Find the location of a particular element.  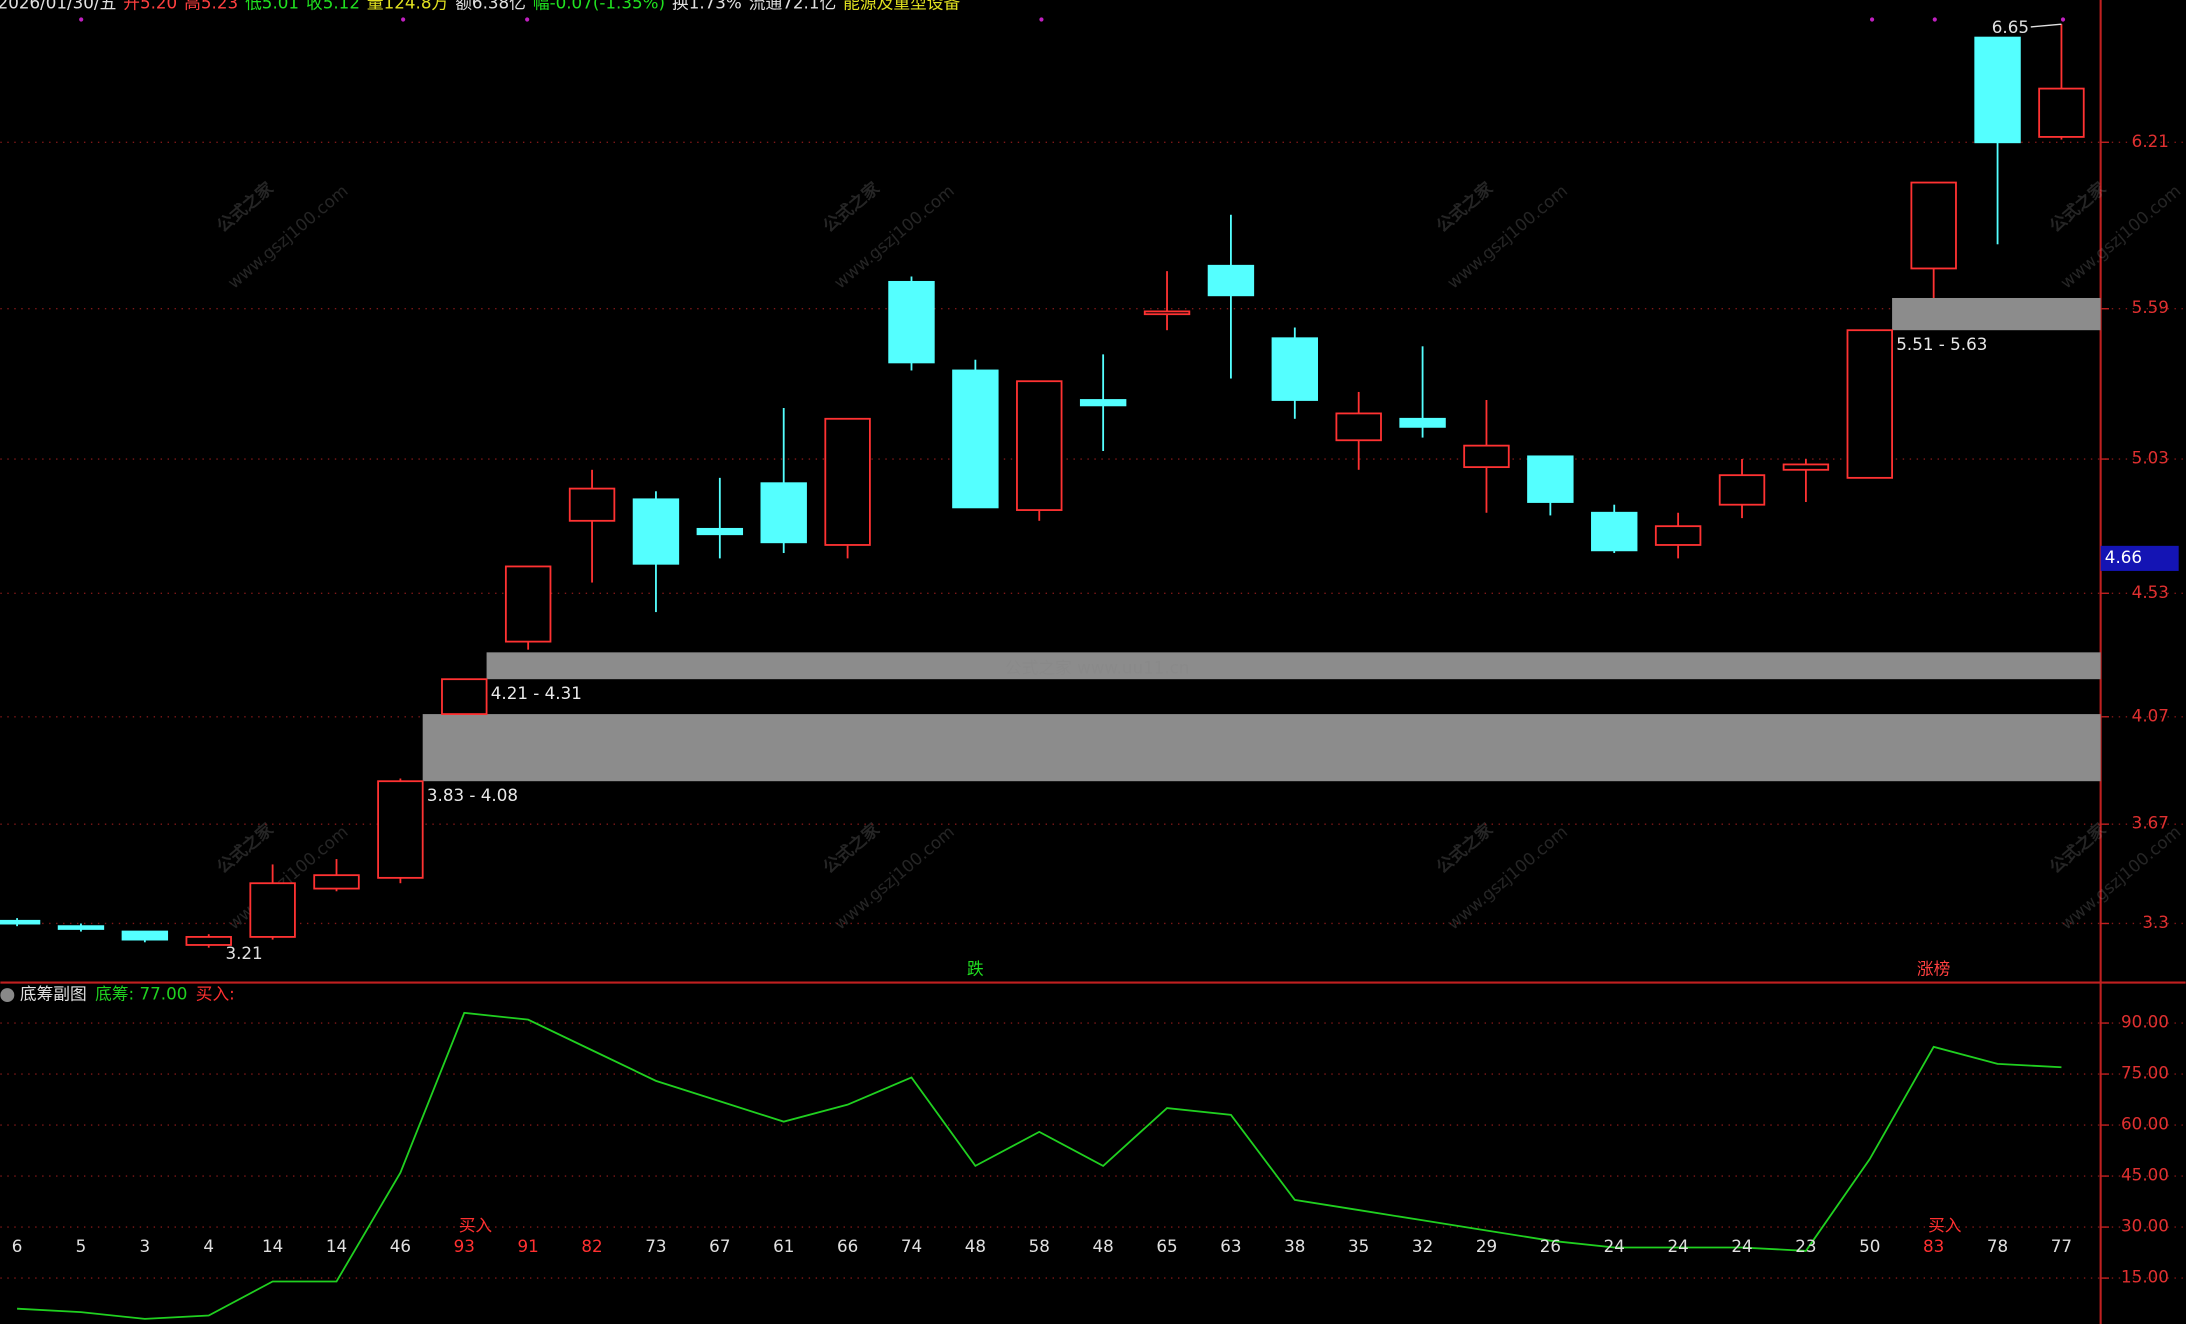

value-label: 58 is located at coordinates (1039, 1246).